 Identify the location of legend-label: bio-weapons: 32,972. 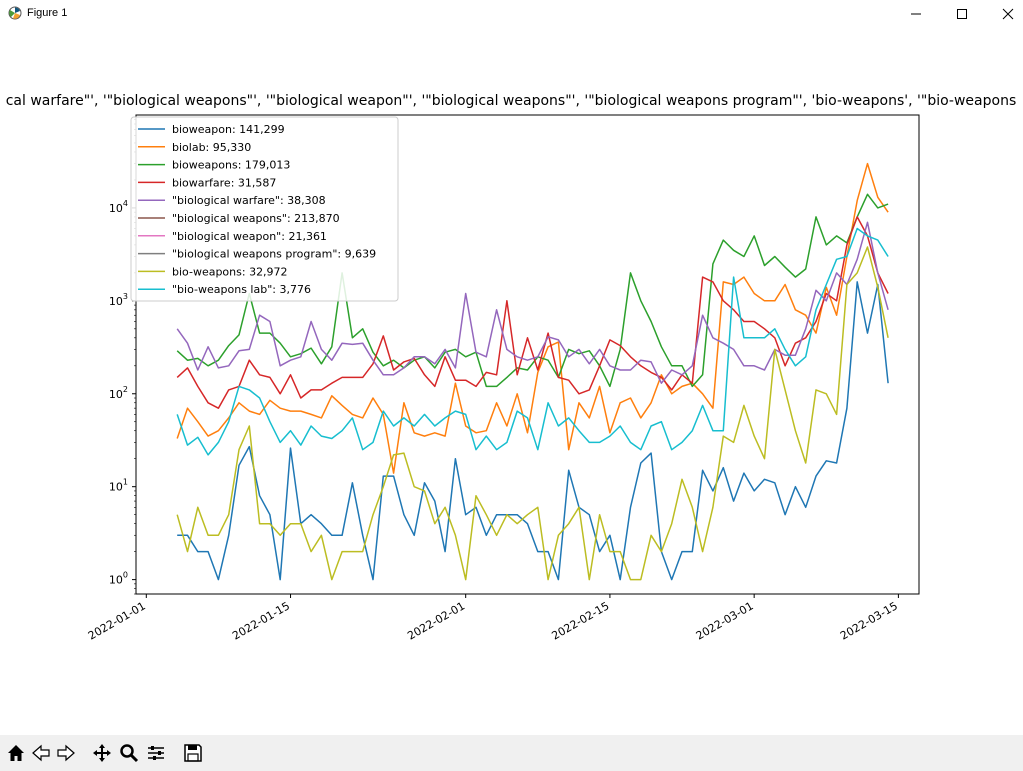
(230, 271).